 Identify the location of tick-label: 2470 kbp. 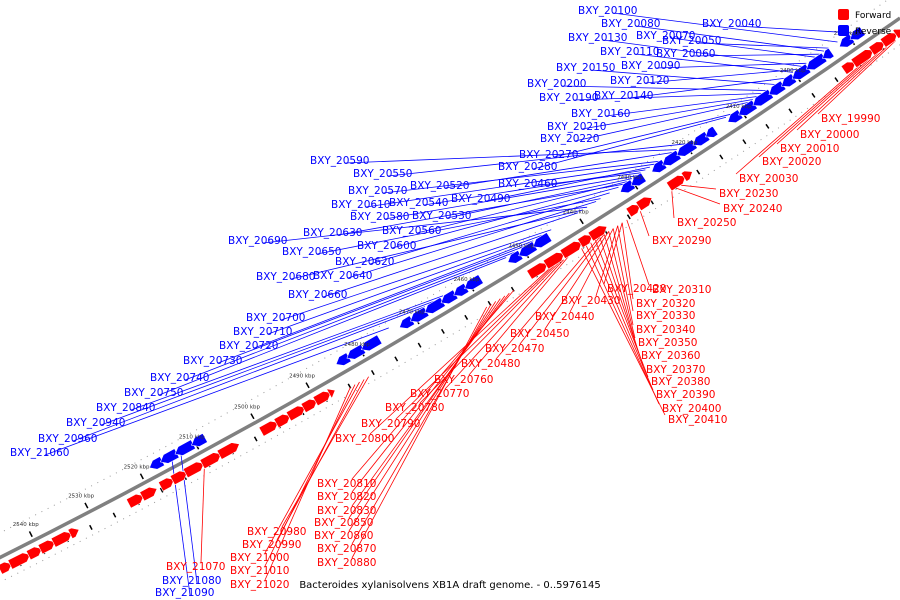
(412, 313).